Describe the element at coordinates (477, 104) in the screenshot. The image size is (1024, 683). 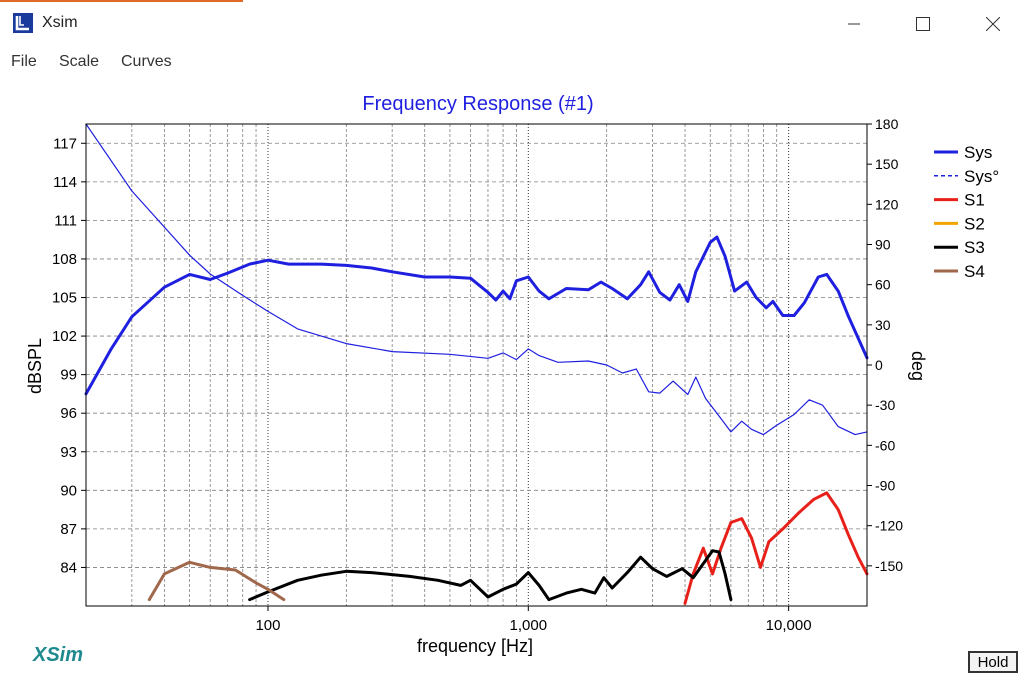
I see `chart-title: Frequency Response (#1)` at that location.